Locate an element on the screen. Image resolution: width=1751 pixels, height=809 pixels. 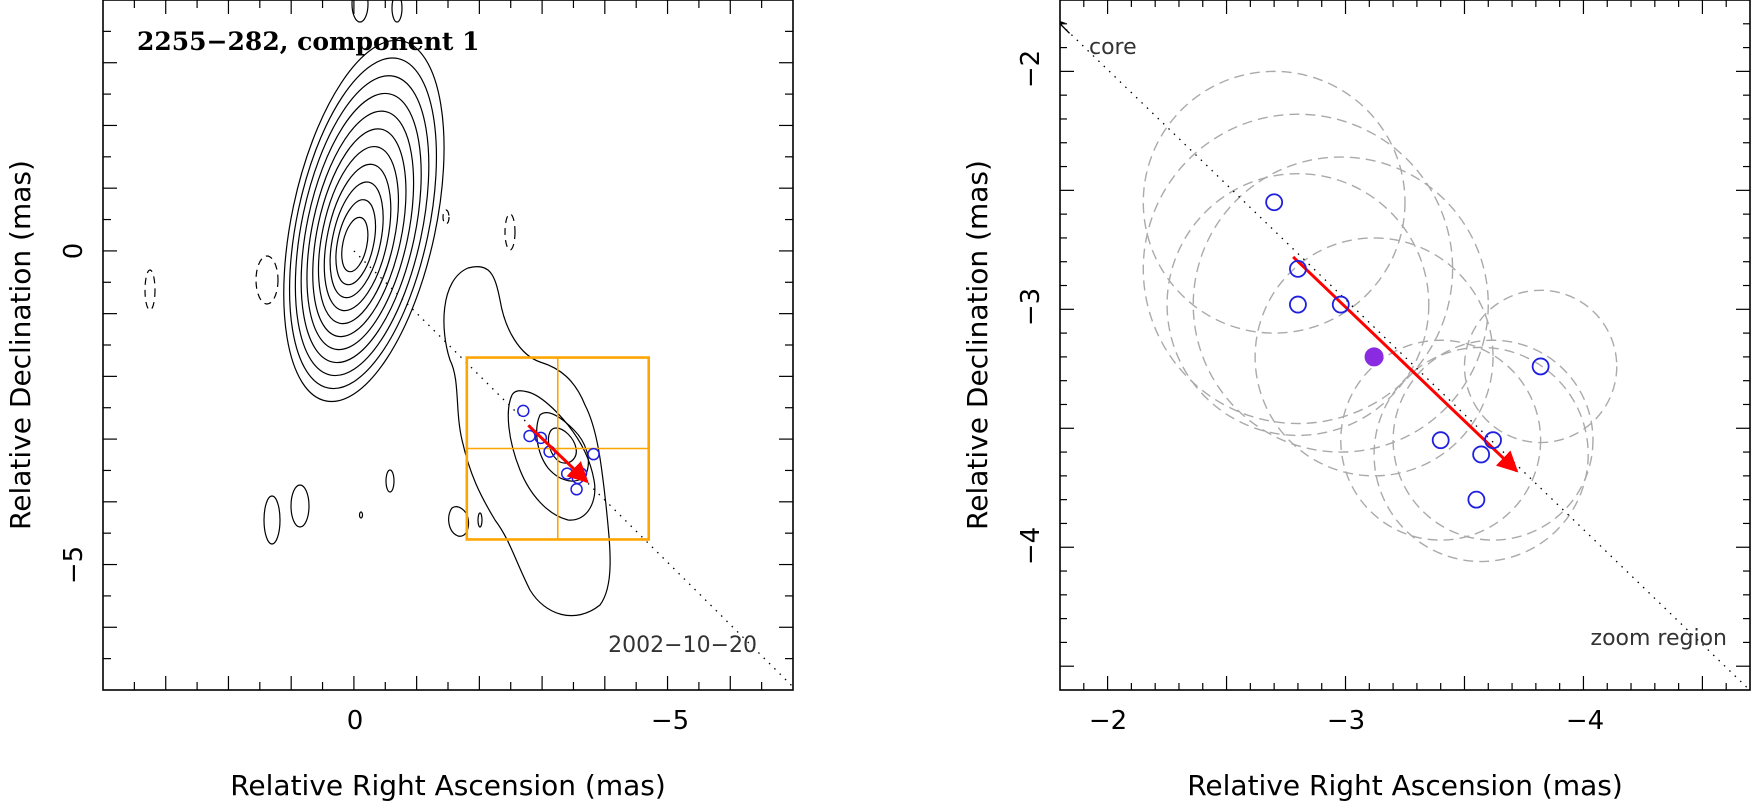
right-xtick-label: −2 is located at coordinates (1108, 721).